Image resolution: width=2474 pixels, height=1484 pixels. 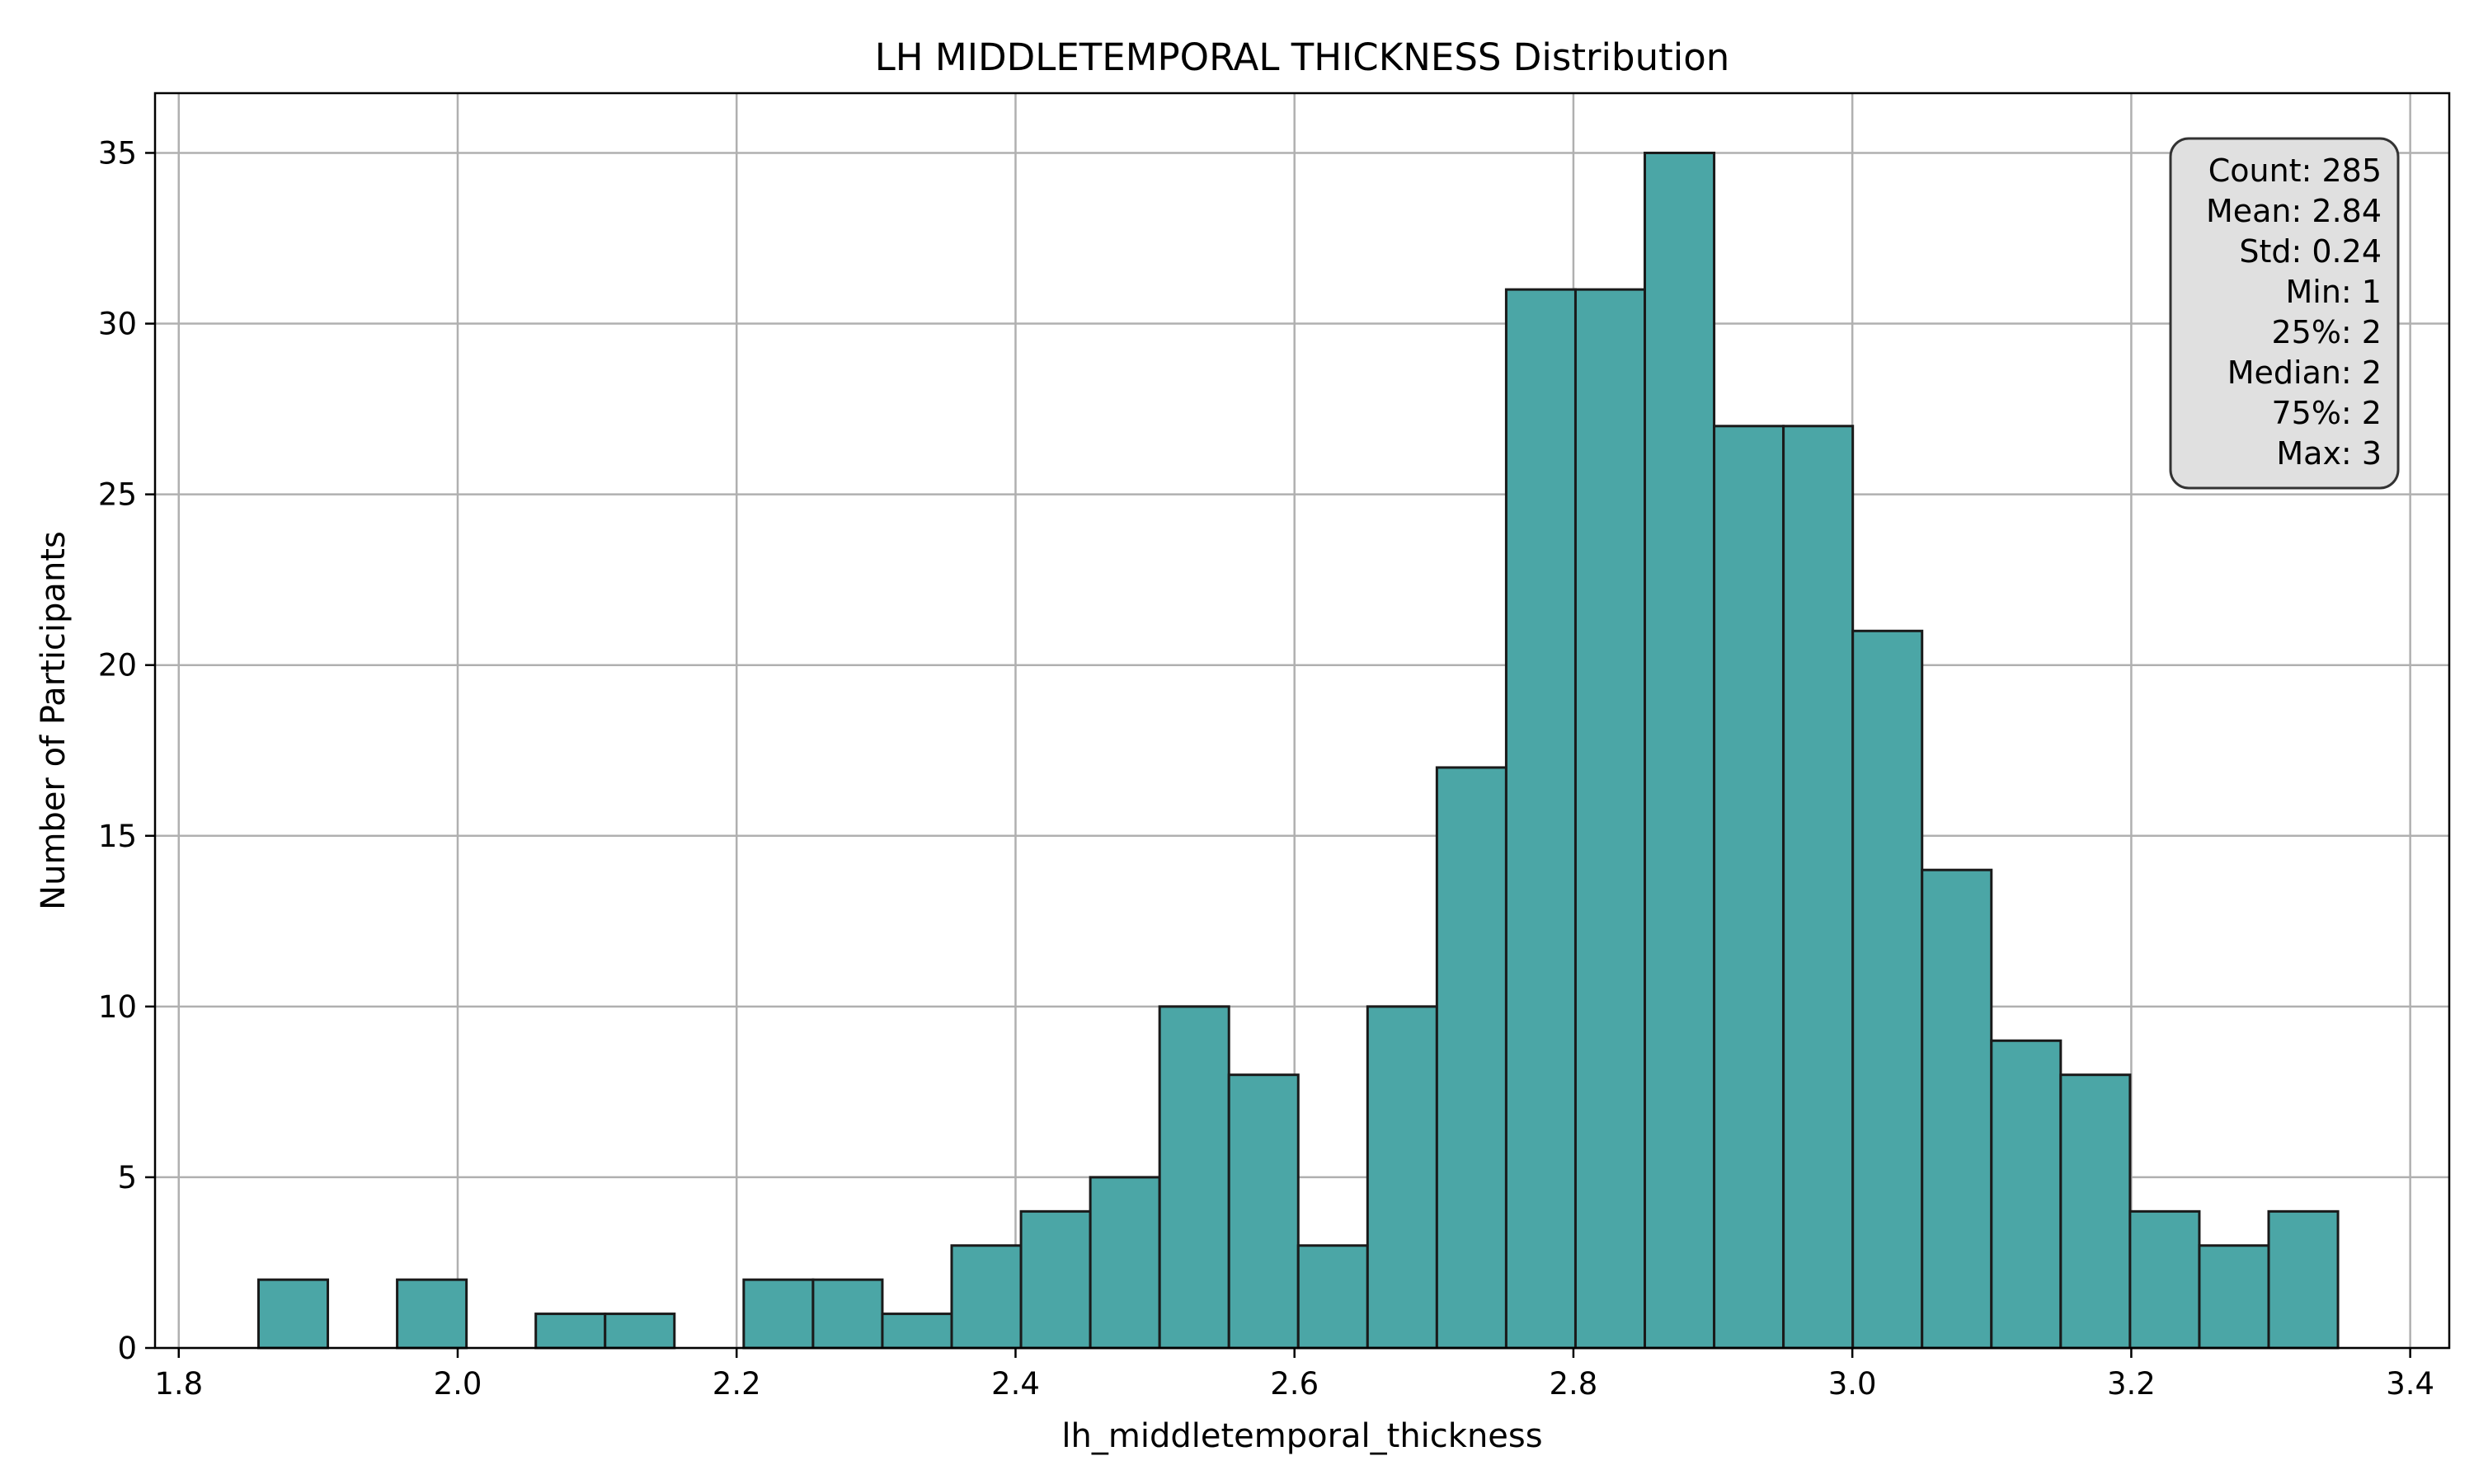 I want to click on stats-line: 25%: 2, so click(x=2326, y=332).